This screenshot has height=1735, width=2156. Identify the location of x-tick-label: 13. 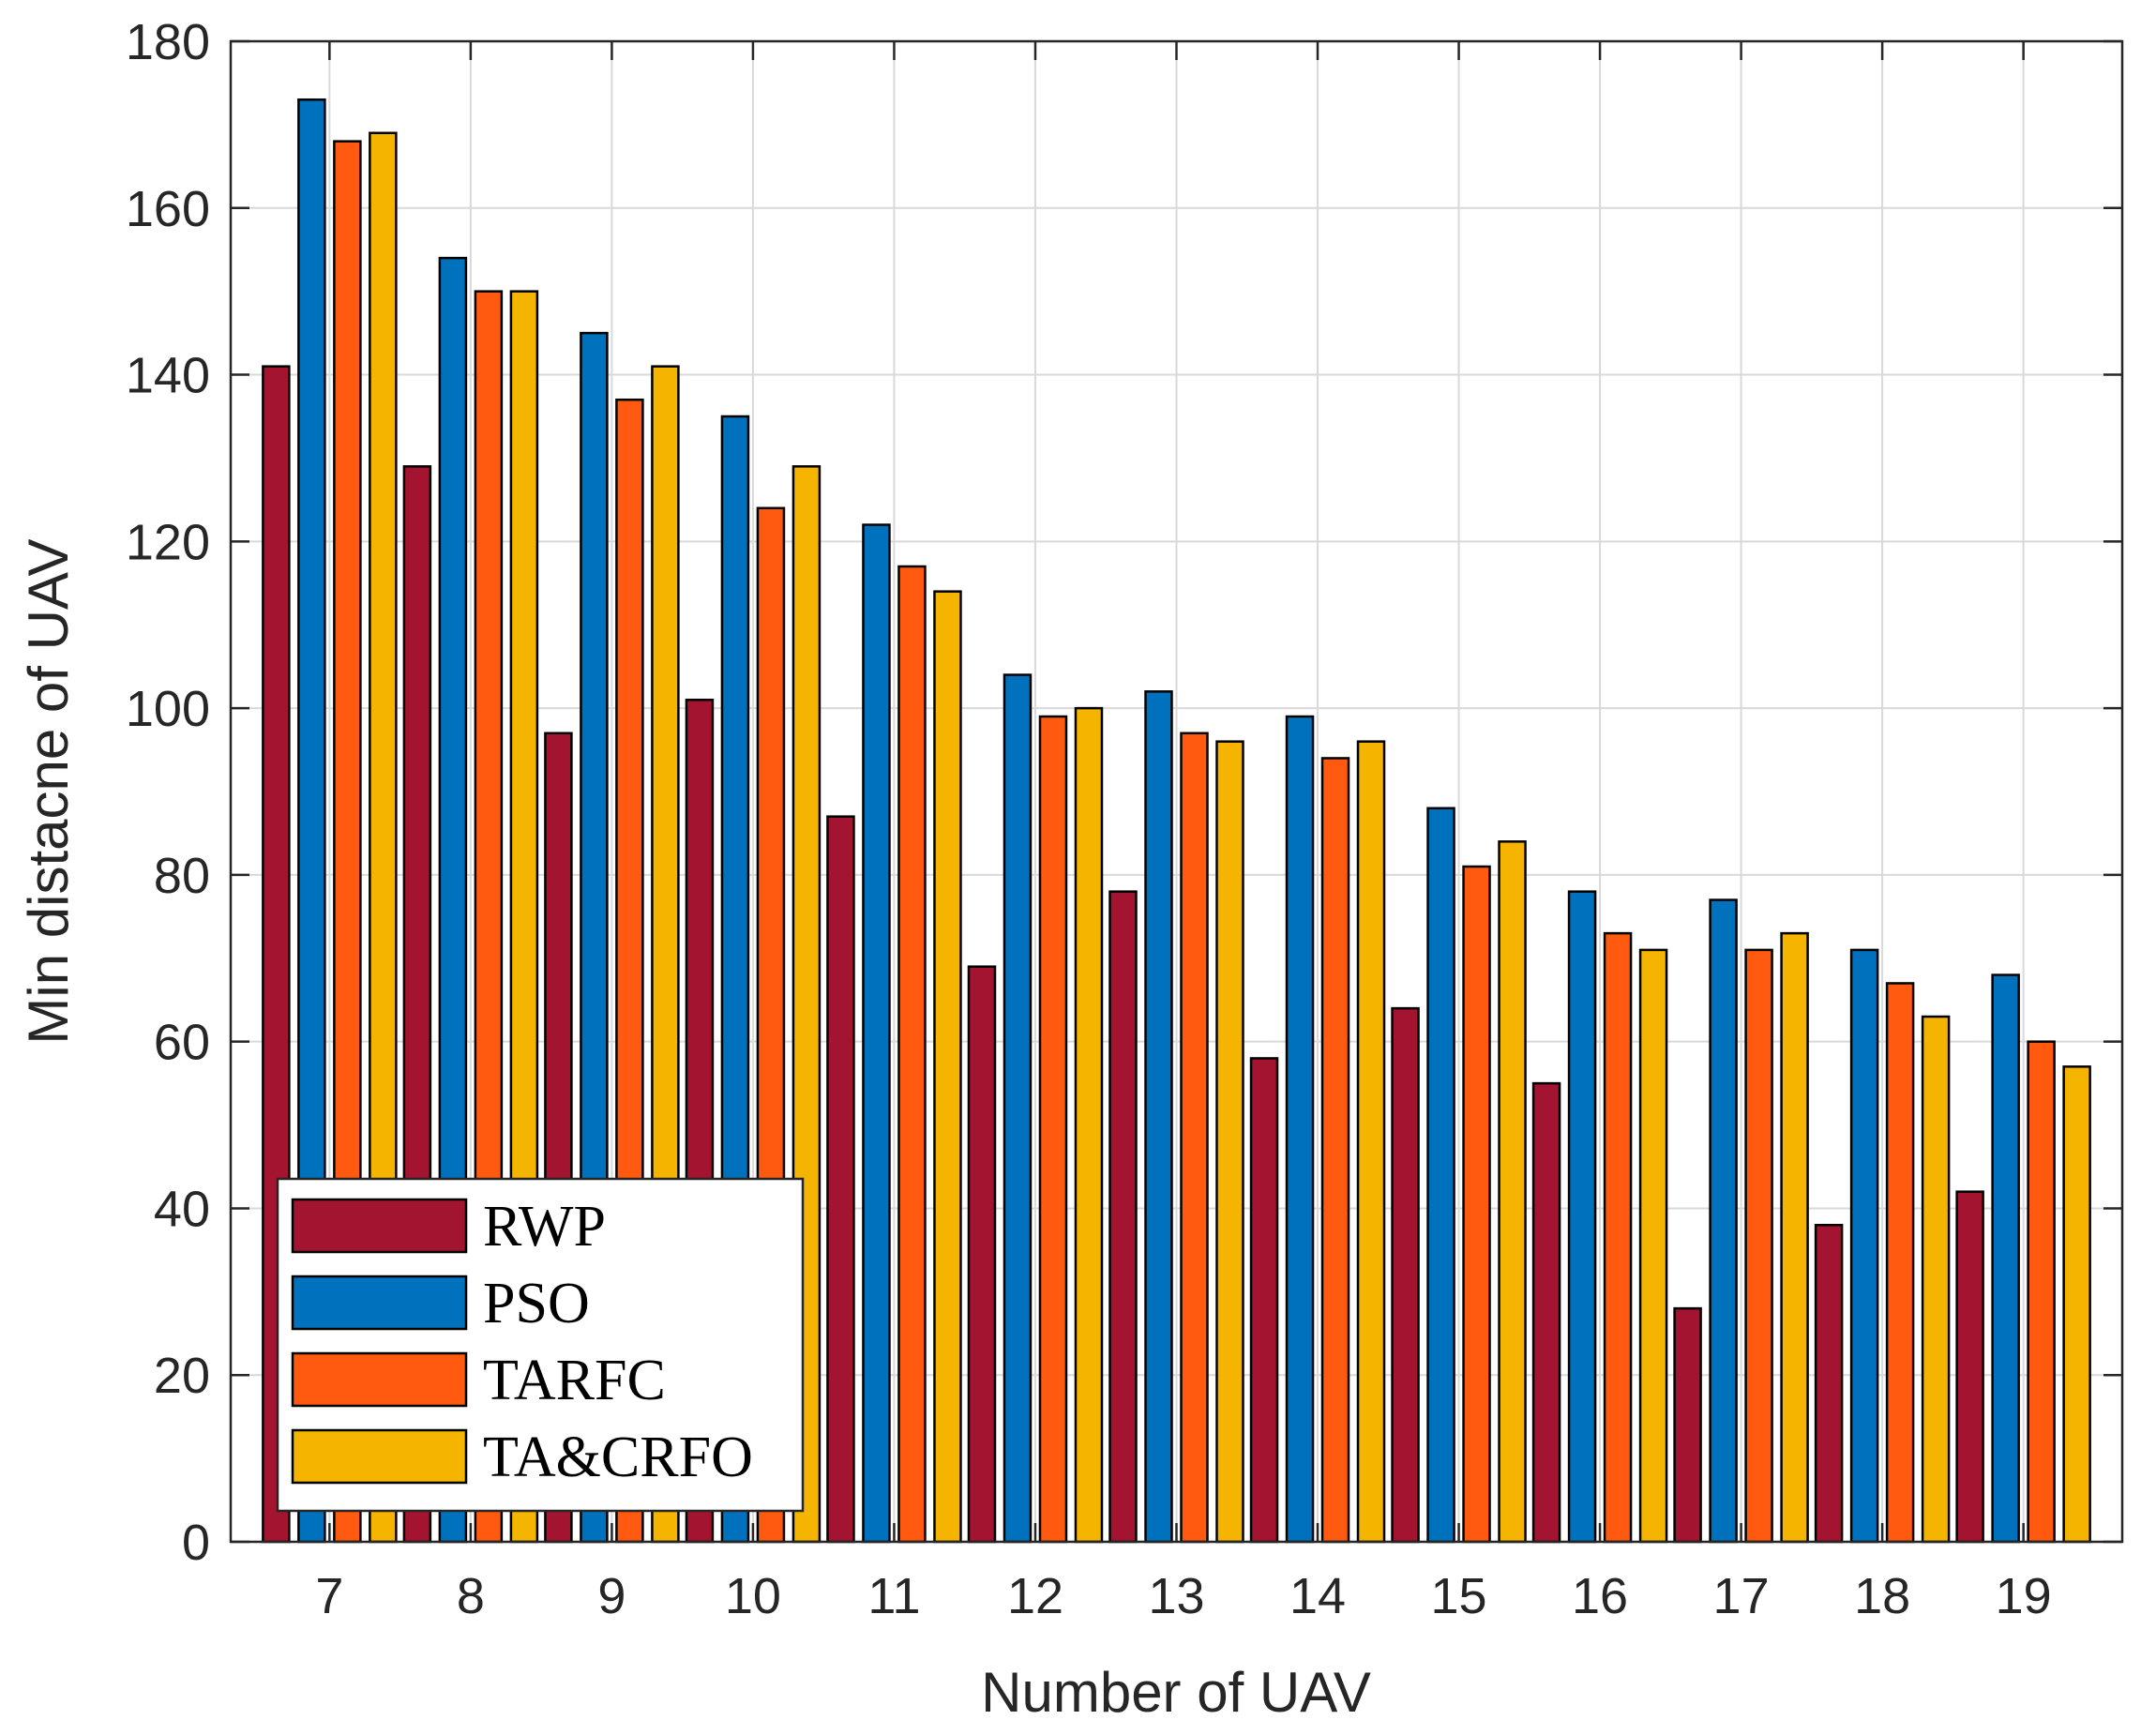
(1176, 1596).